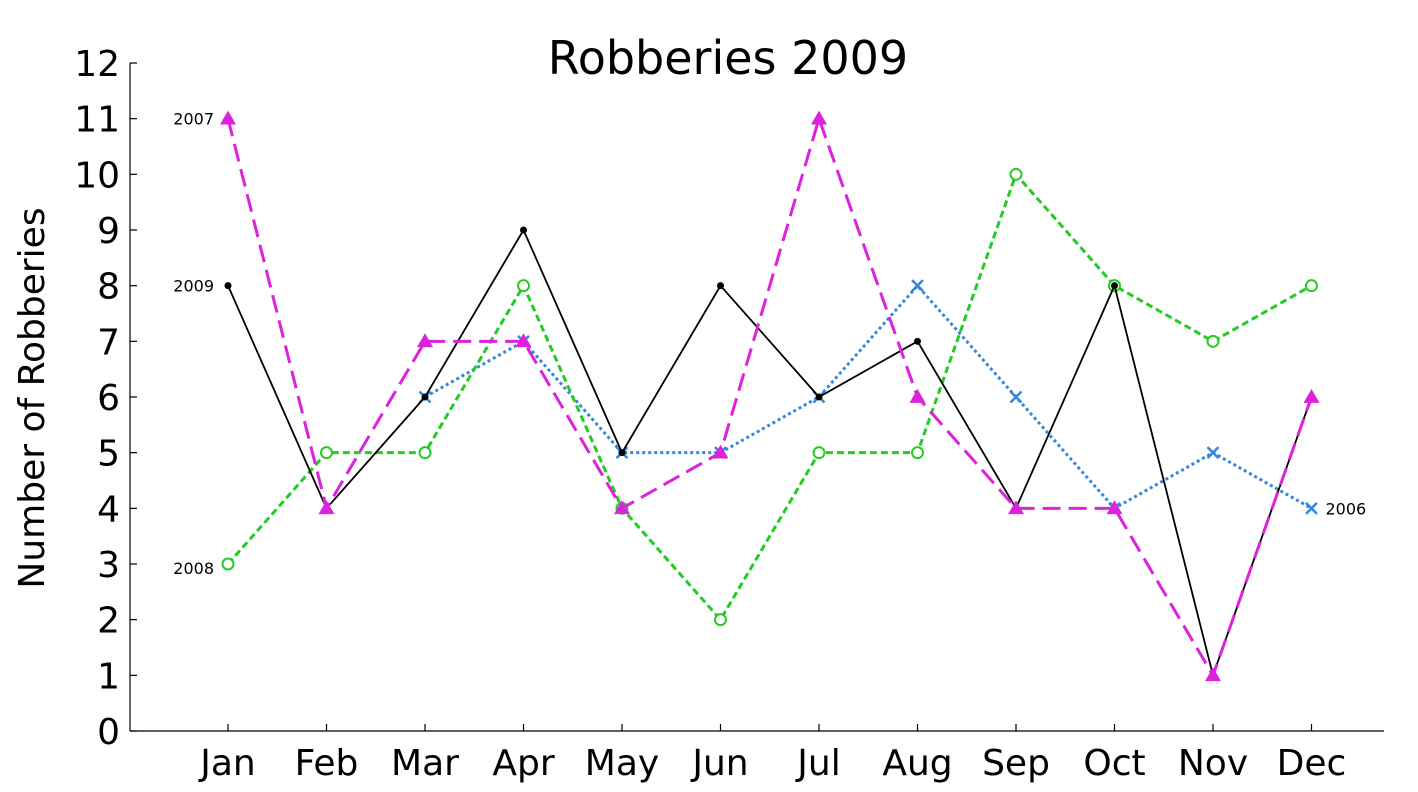 Image resolution: width=1418 pixels, height=792 pixels. What do you see at coordinates (1016, 763) in the screenshot?
I see `x-tick-label: Sep` at bounding box center [1016, 763].